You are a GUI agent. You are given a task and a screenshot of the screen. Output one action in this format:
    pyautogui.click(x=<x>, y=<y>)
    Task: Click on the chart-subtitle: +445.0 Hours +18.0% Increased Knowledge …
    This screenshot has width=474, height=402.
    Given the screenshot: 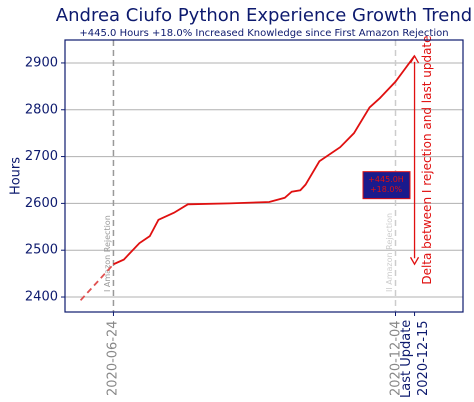 What is the action you would take?
    pyautogui.click(x=263, y=33)
    